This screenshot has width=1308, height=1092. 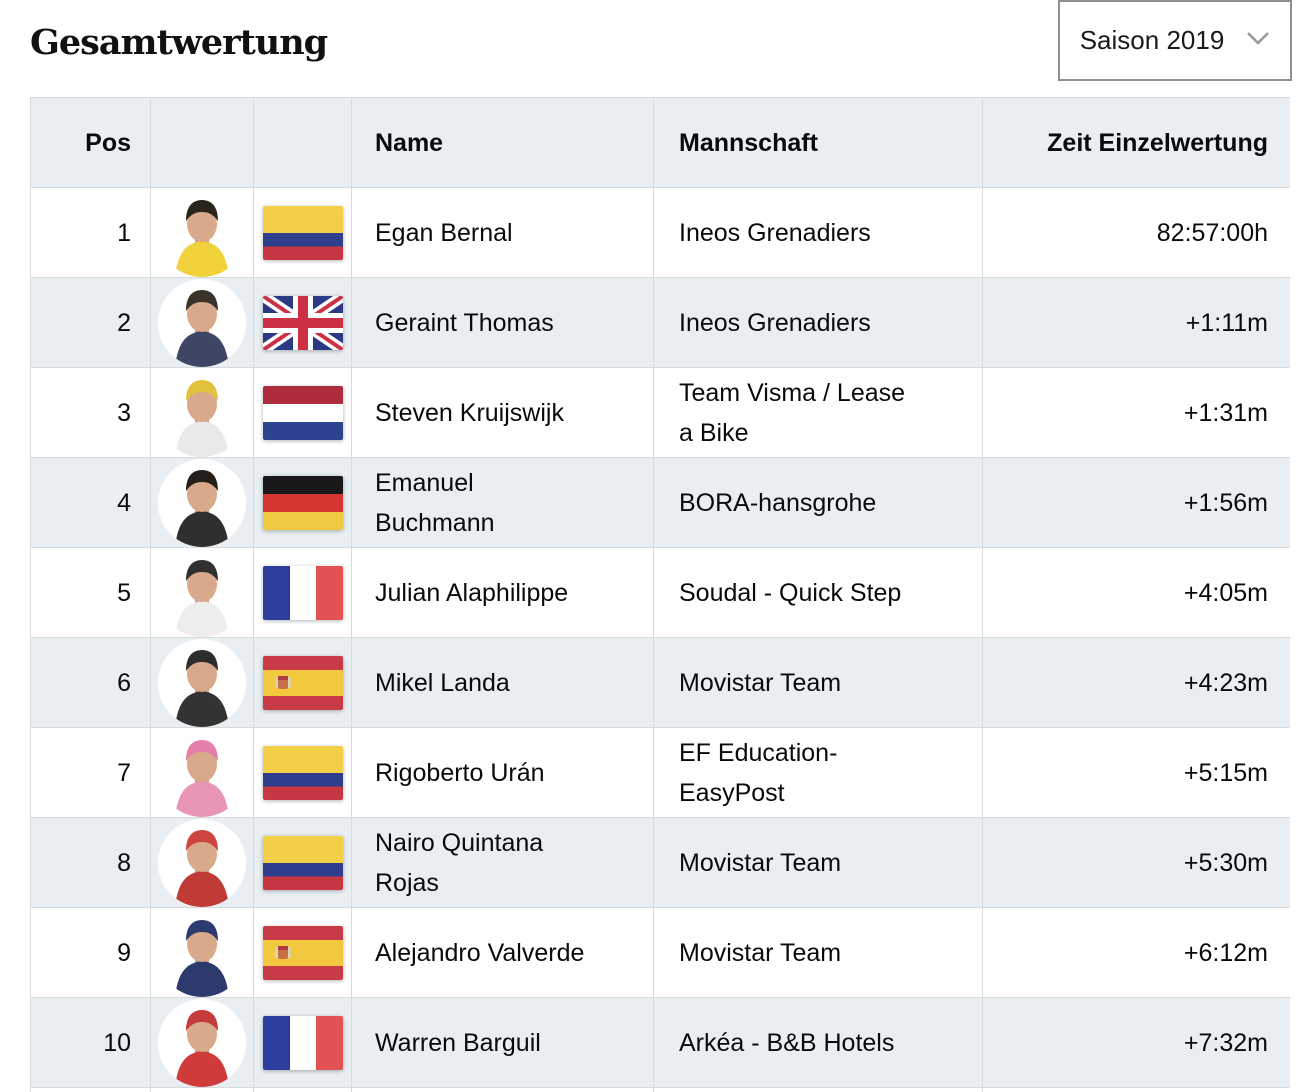 I want to click on position-cell: 3, so click(x=90, y=412).